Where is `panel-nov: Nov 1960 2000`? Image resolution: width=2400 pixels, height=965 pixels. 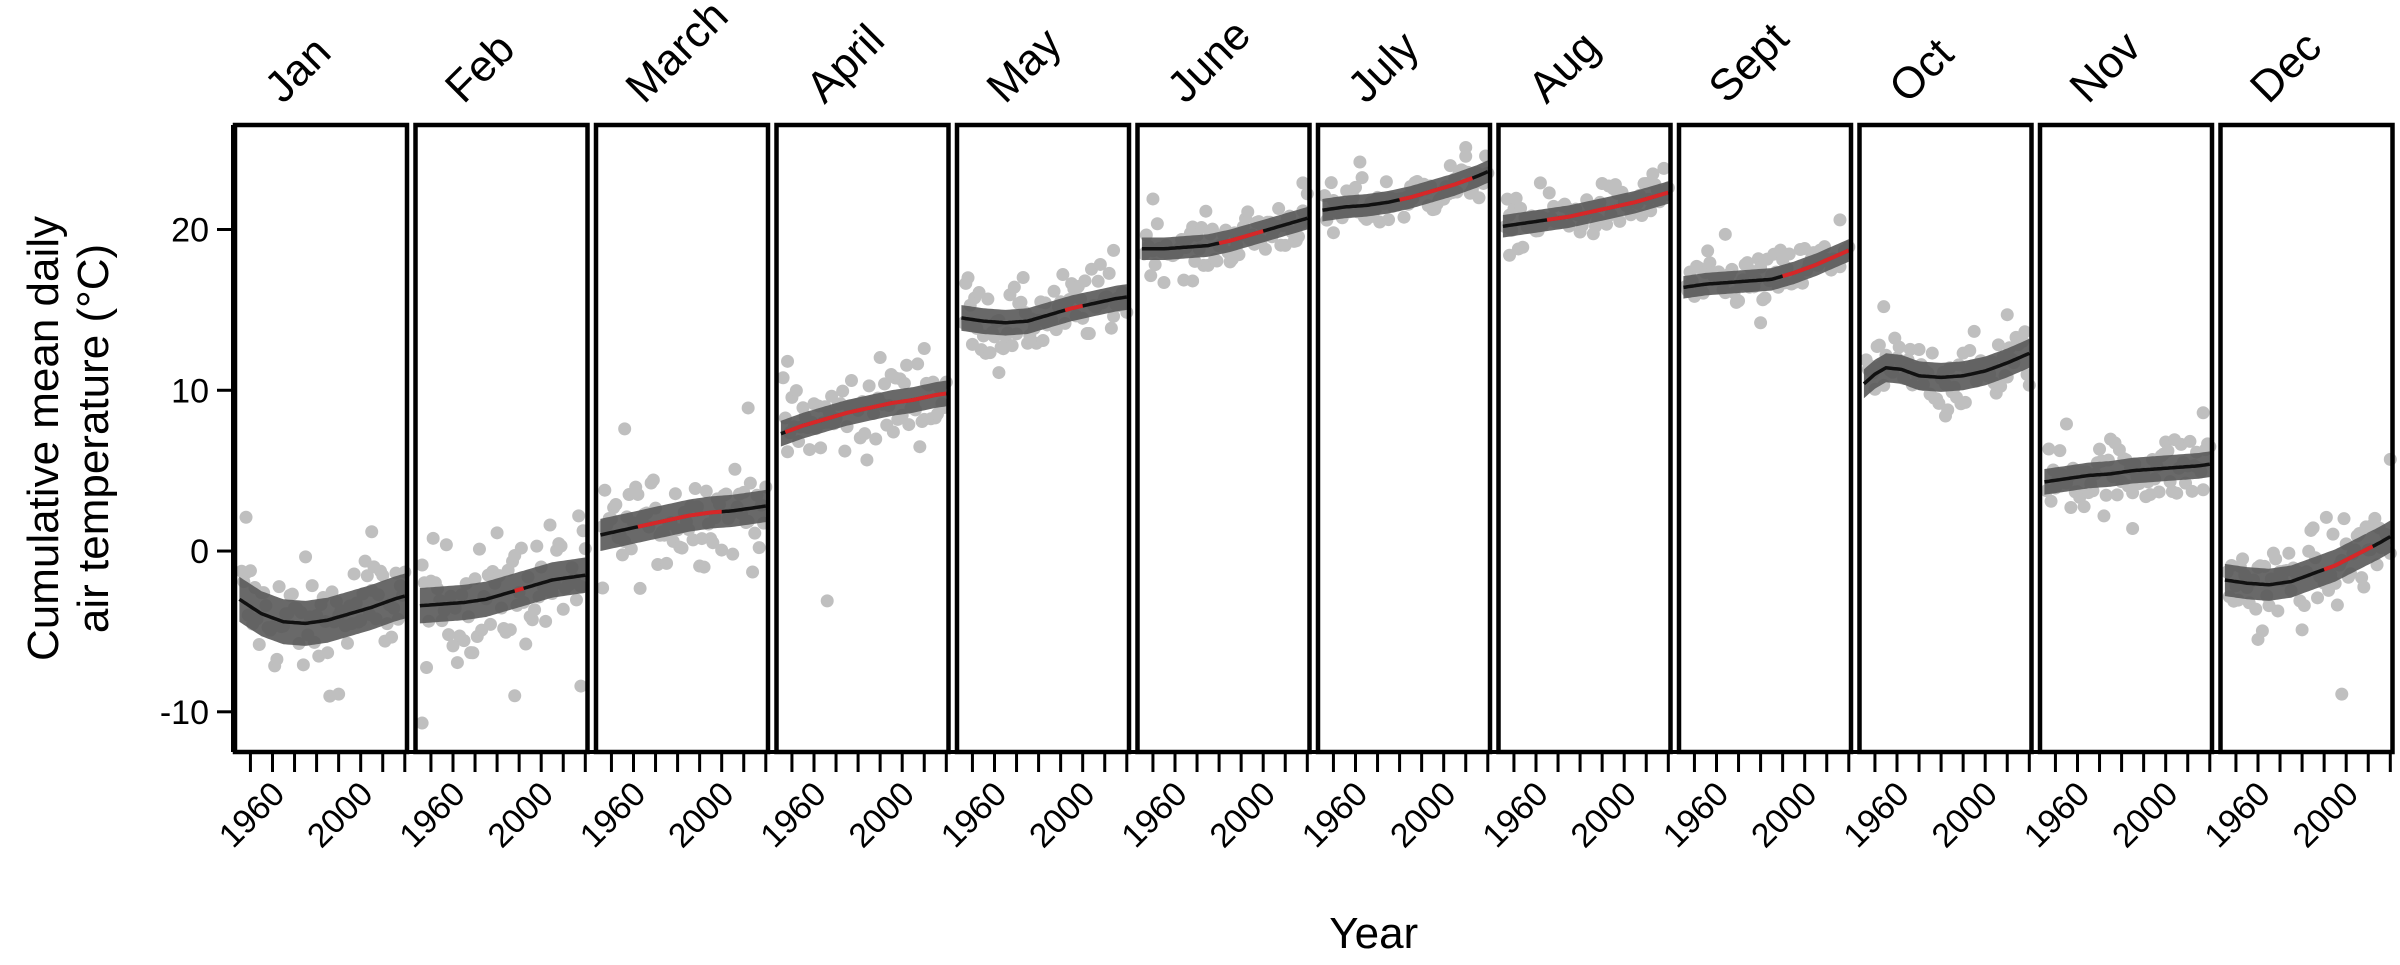
panel-nov: Nov 1960 2000 is located at coordinates (2117, 438).